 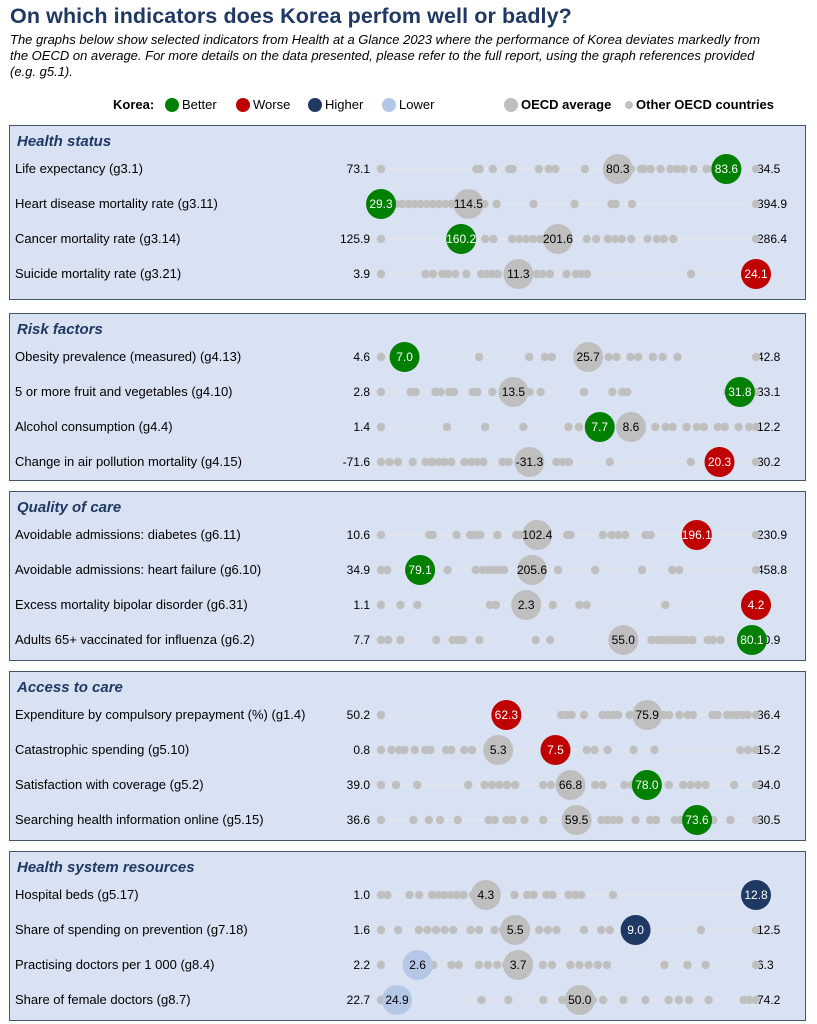 I want to click on korea-value: 20.3, so click(x=720, y=462).